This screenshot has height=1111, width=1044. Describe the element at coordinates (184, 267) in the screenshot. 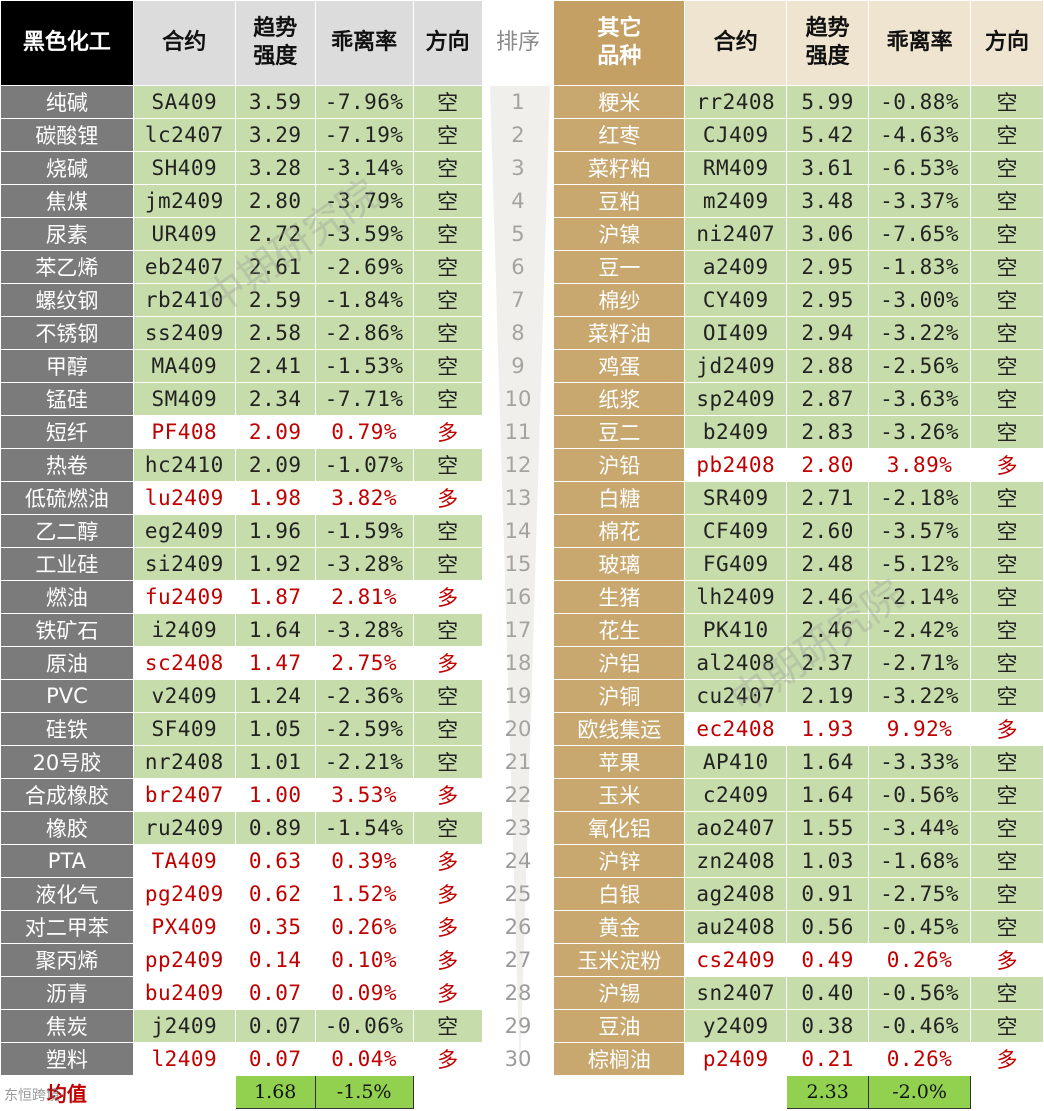

I see `left-contract-code: eb2407` at that location.